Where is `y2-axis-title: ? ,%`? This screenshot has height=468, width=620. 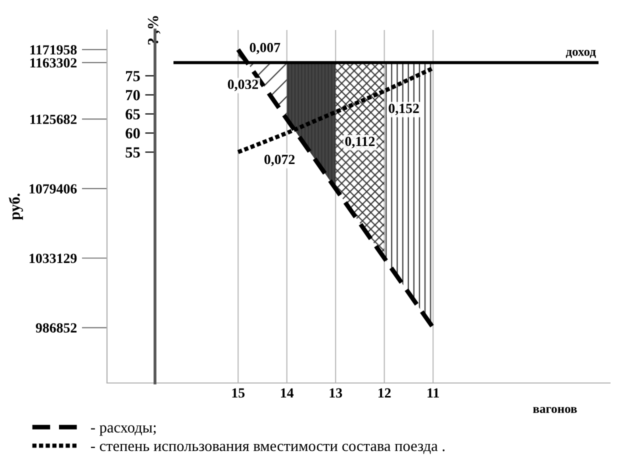 y2-axis-title: ? ,% is located at coordinates (154, 30).